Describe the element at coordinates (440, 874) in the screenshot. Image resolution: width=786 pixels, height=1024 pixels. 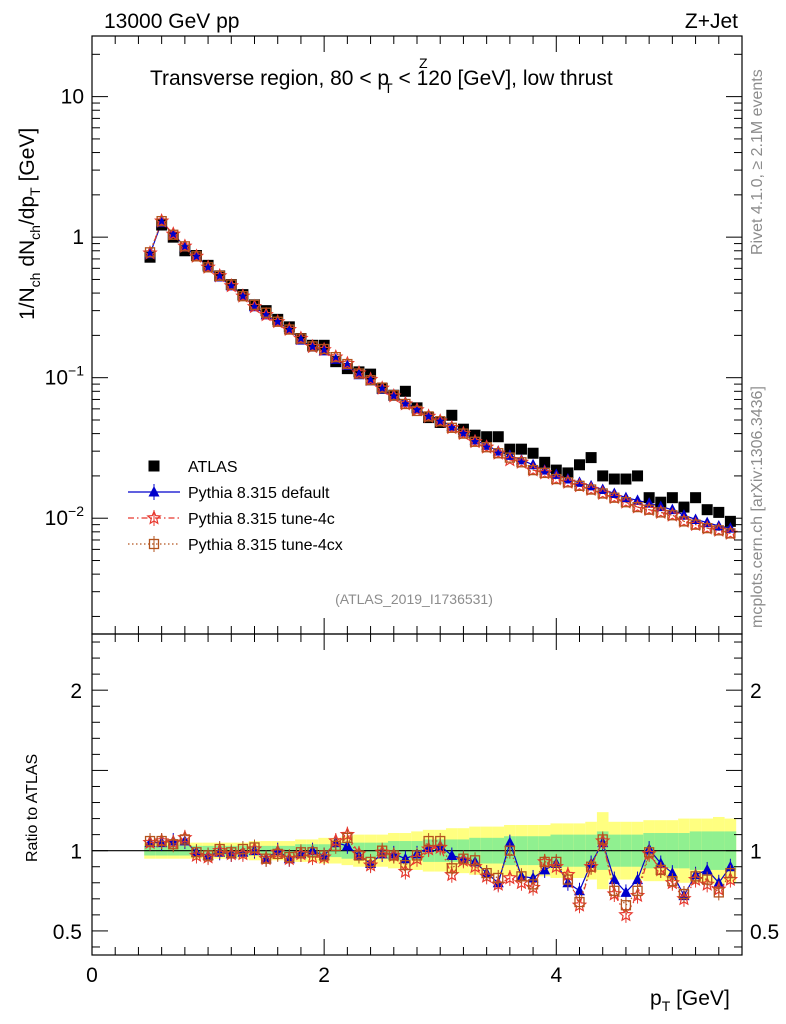
I see `ratio-panel-marks` at that location.